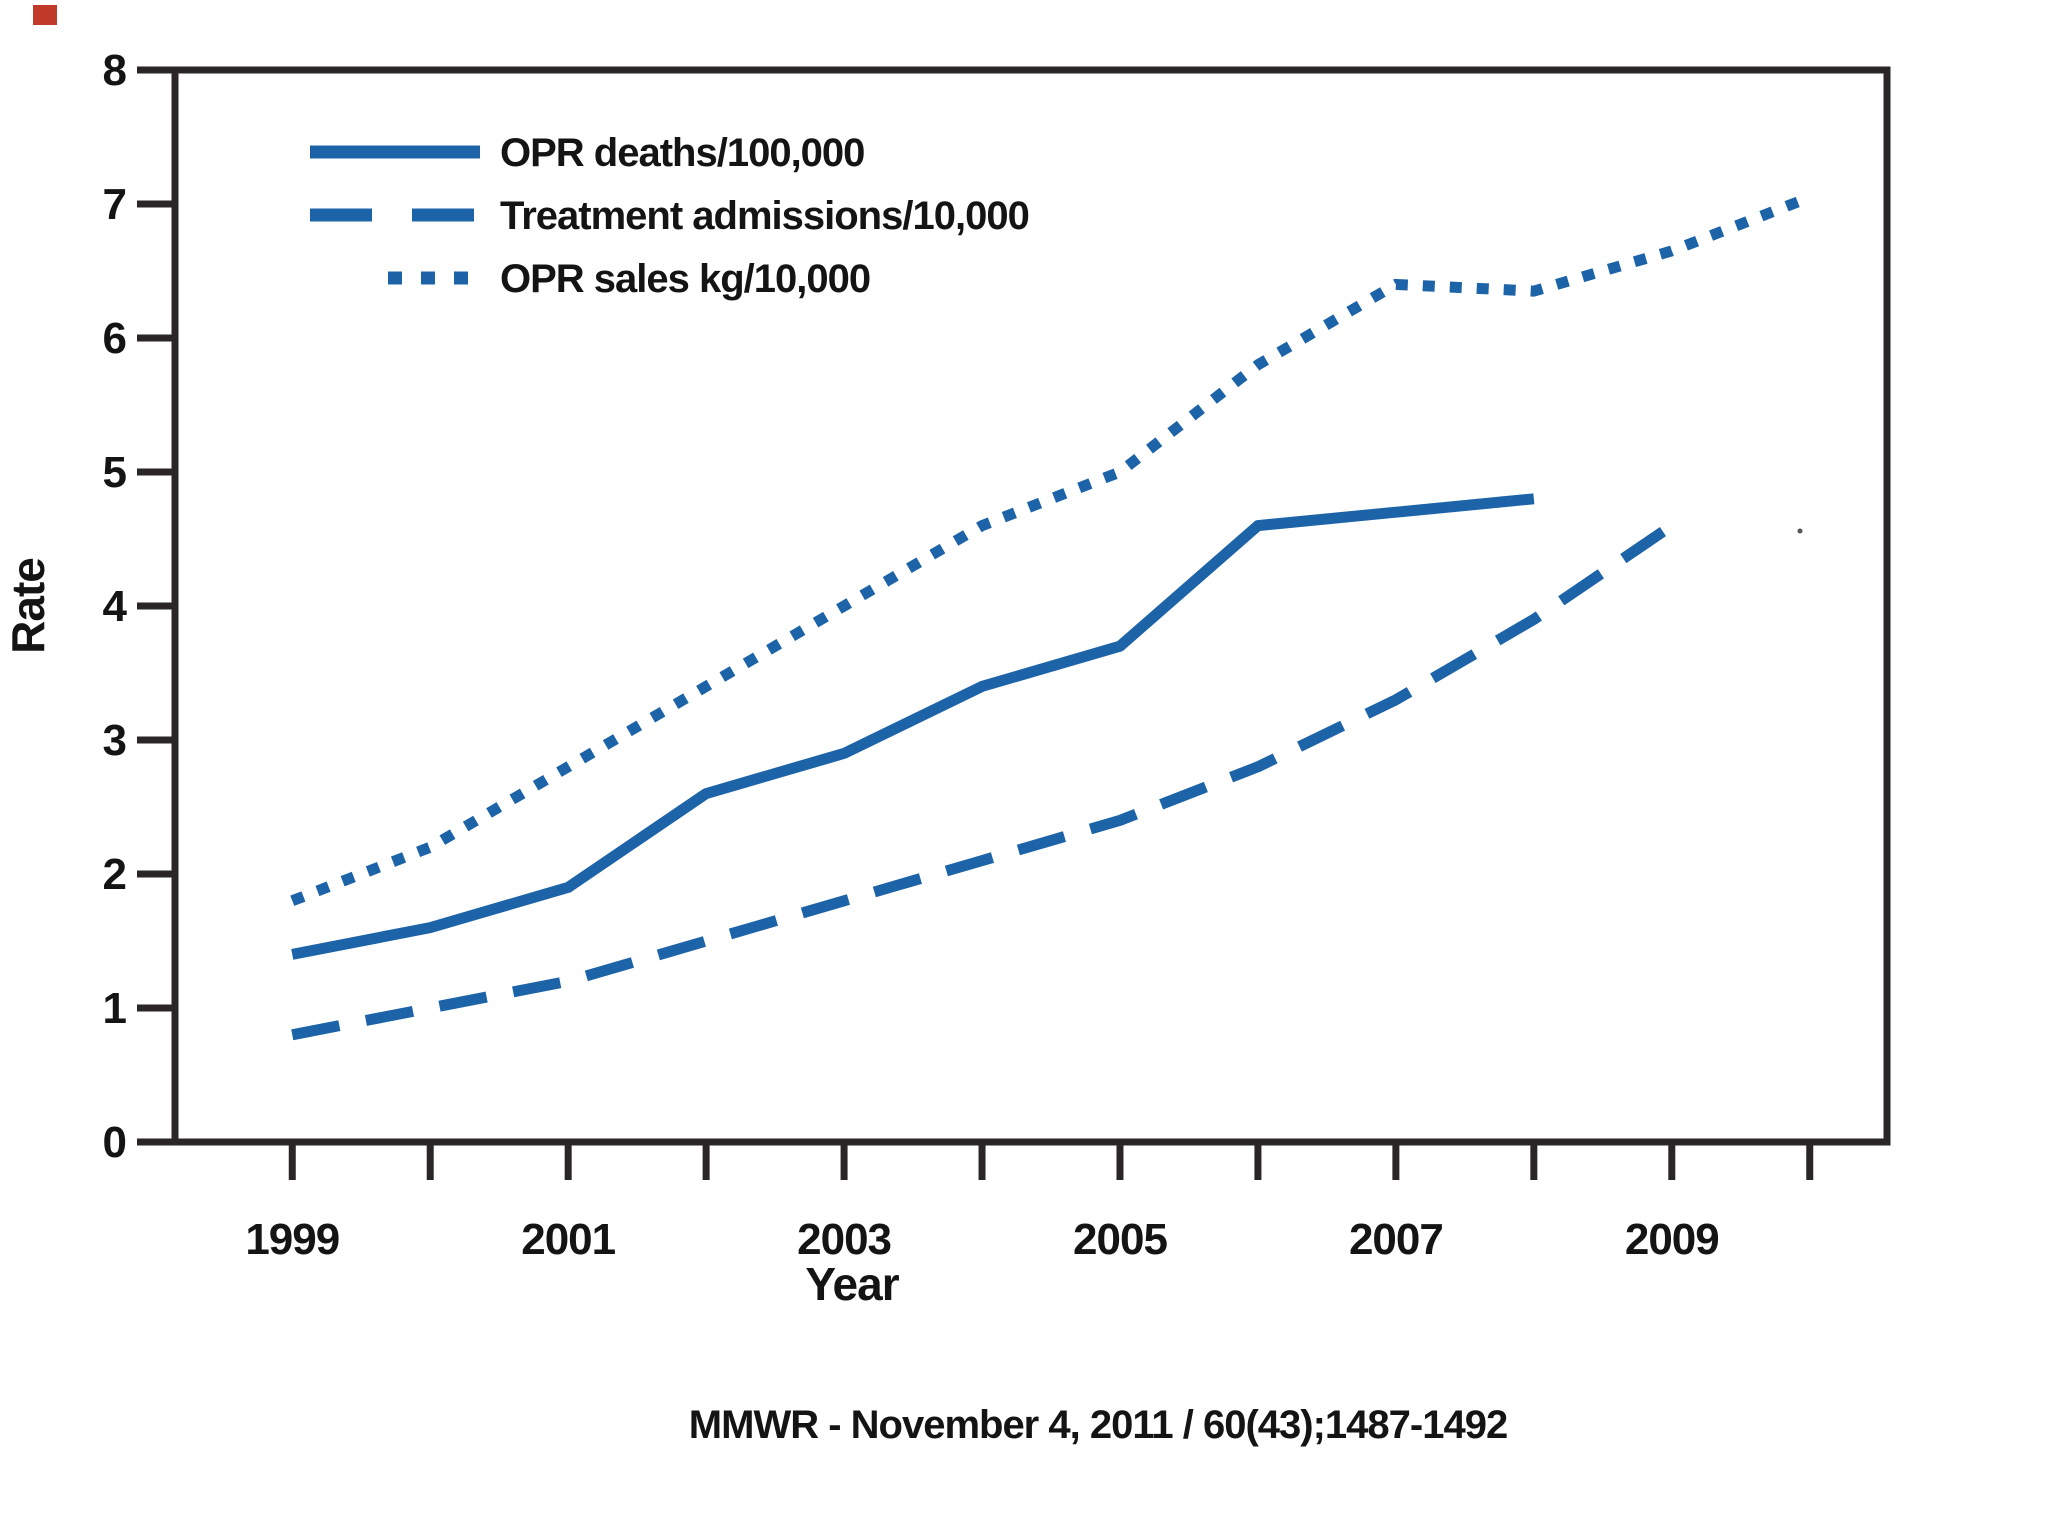  Describe the element at coordinates (1672, 1239) in the screenshot. I see `x-tick-label: 2009` at that location.